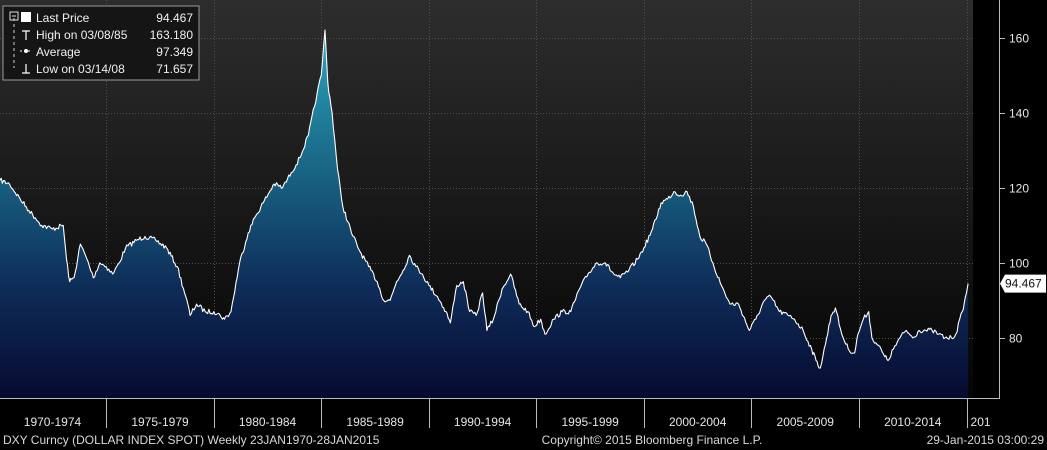 The width and height of the screenshot is (1047, 450). I want to click on footer-timestamp: 29-Jan-2015 03:00:29, so click(986, 440).